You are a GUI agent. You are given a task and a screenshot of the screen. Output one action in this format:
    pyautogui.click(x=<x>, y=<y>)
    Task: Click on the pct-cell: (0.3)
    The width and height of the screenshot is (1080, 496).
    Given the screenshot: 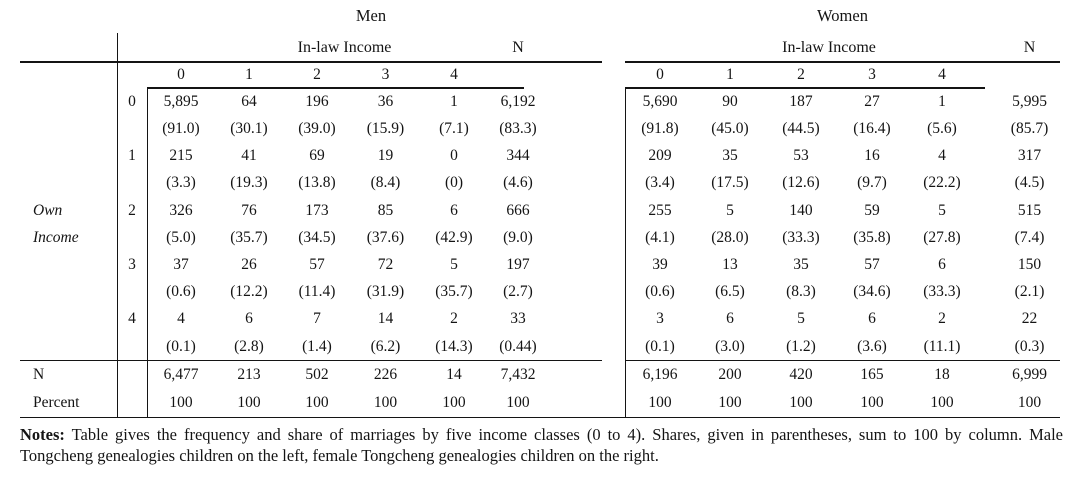 What is the action you would take?
    pyautogui.click(x=1029, y=346)
    